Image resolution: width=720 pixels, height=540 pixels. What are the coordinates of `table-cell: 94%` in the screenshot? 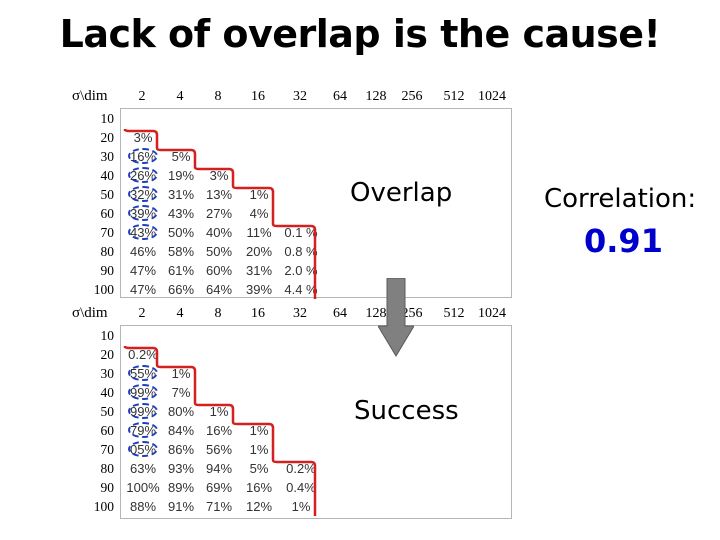 It's located at (219, 468).